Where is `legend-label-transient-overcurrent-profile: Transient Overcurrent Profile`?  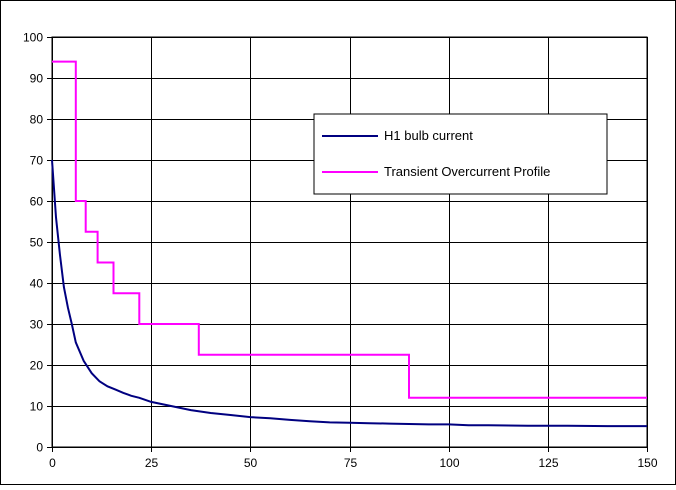
legend-label-transient-overcurrent-profile: Transient Overcurrent Profile is located at coordinates (467, 171).